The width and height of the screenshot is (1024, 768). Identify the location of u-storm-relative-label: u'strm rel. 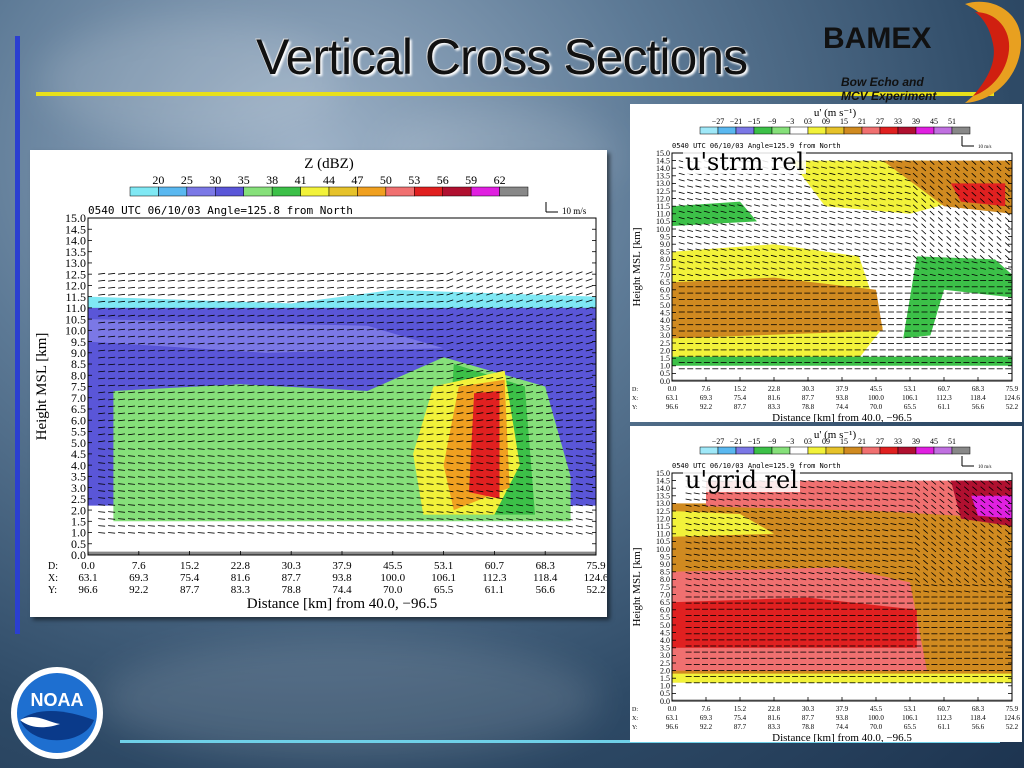
(745, 162).